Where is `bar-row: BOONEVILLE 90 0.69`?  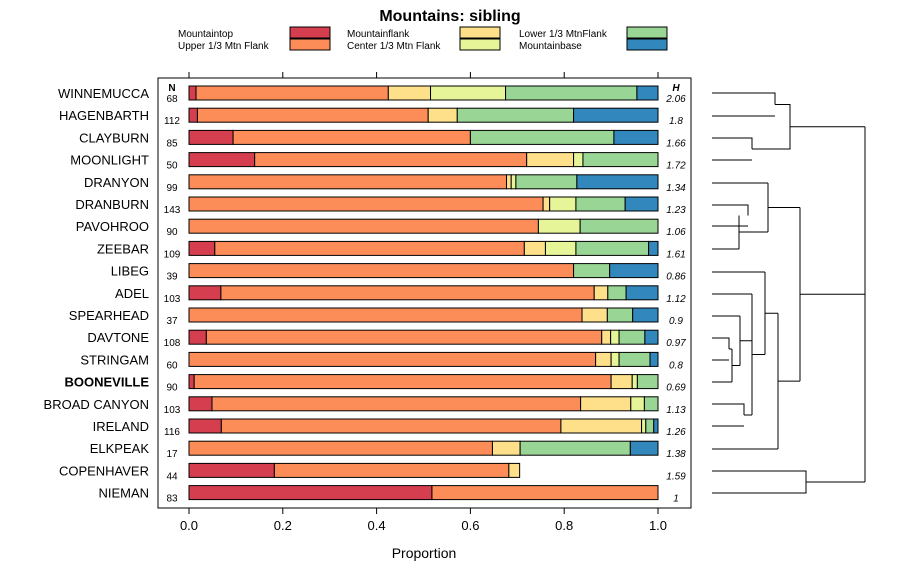 bar-row: BOONEVILLE 90 0.69 is located at coordinates (375, 384).